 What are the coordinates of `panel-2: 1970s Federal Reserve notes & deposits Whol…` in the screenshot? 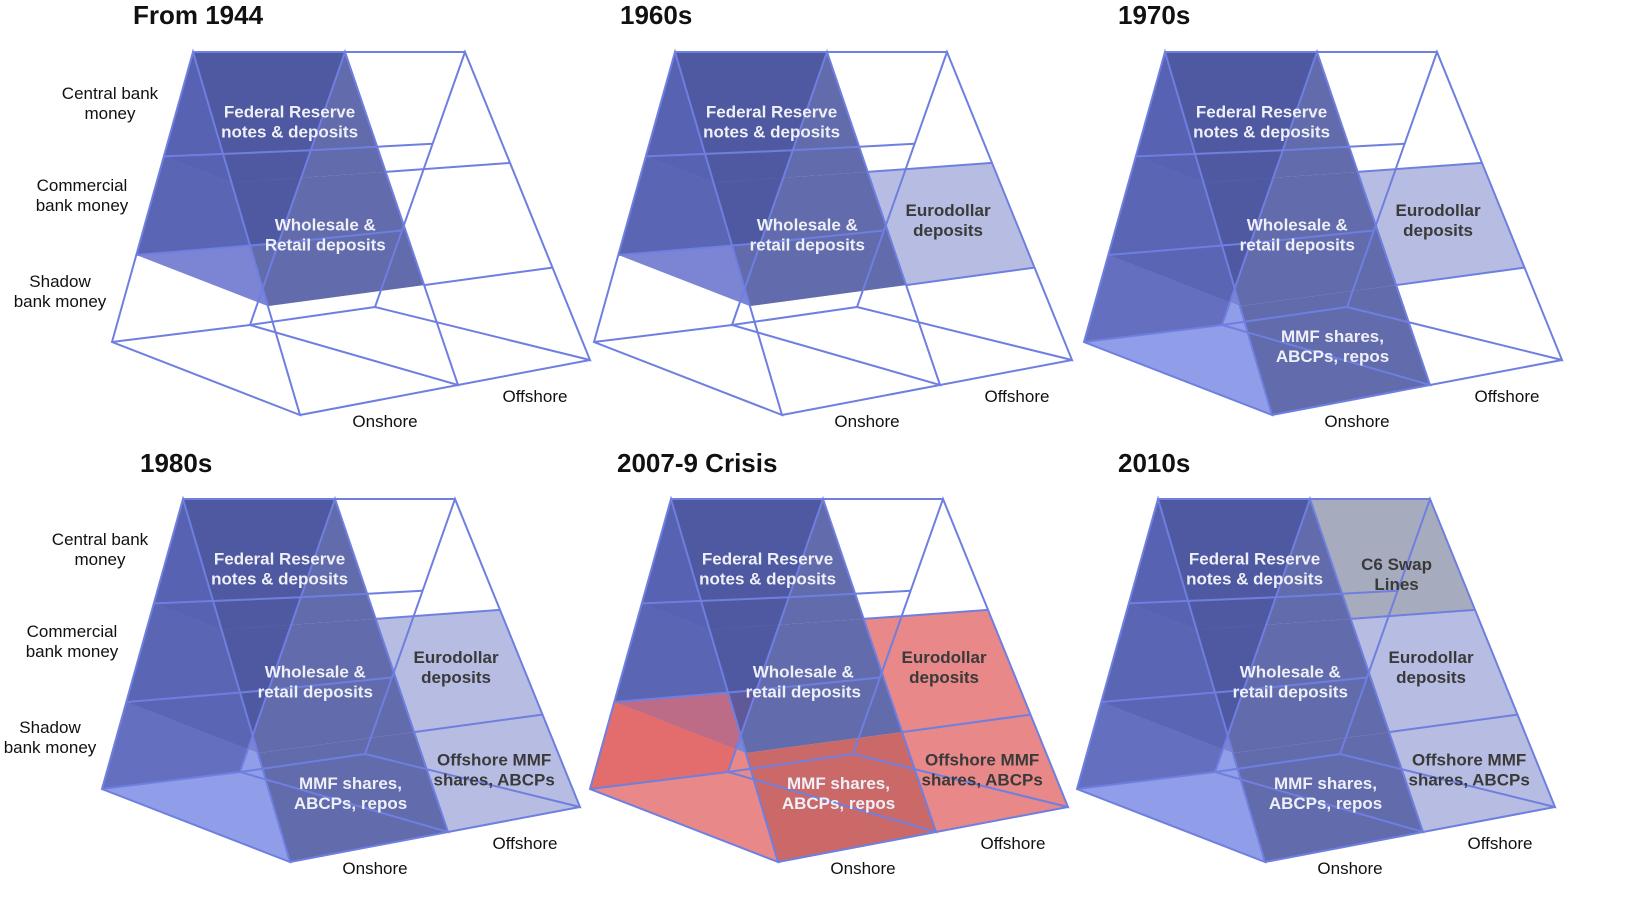 It's located at (1323, 215).